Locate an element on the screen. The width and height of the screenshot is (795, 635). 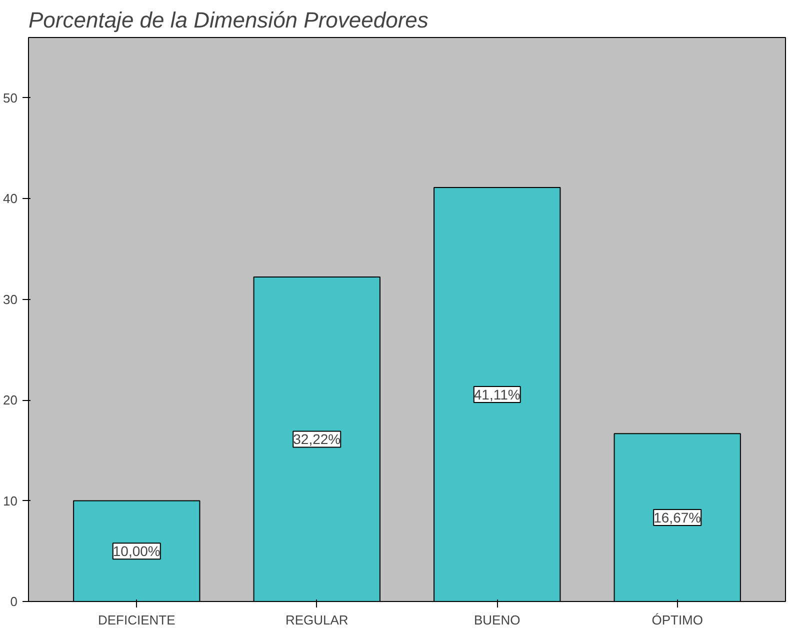
y-tick-label: 0 is located at coordinates (14, 601).